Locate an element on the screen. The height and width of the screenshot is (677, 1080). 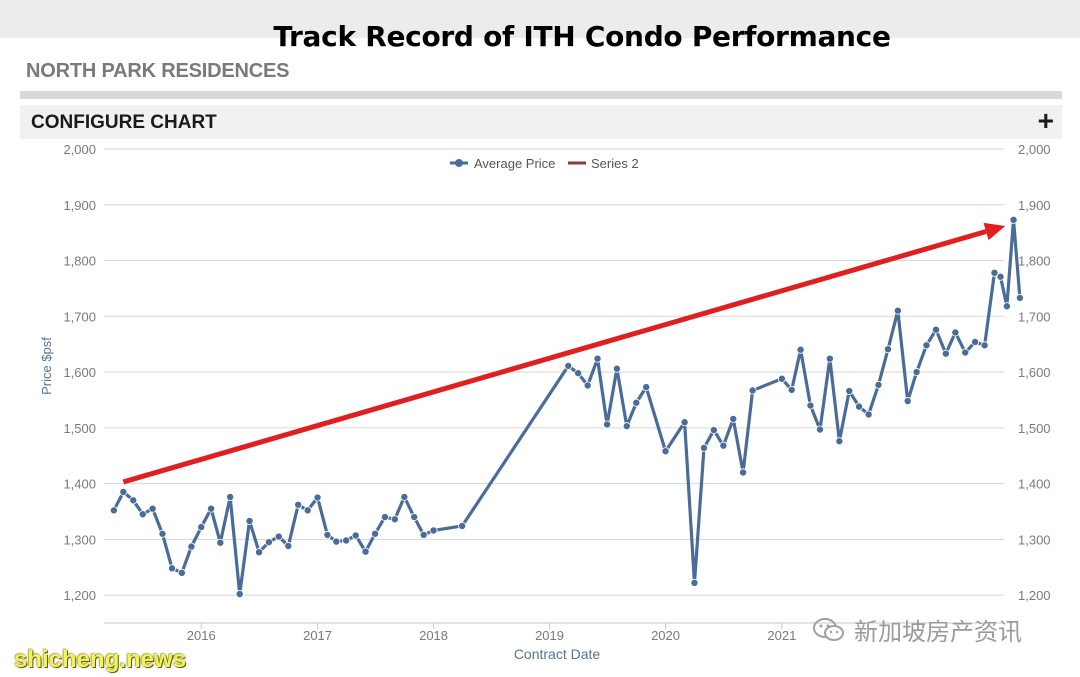
y-tick-label-right: 1,200 is located at coordinates (1034, 595).